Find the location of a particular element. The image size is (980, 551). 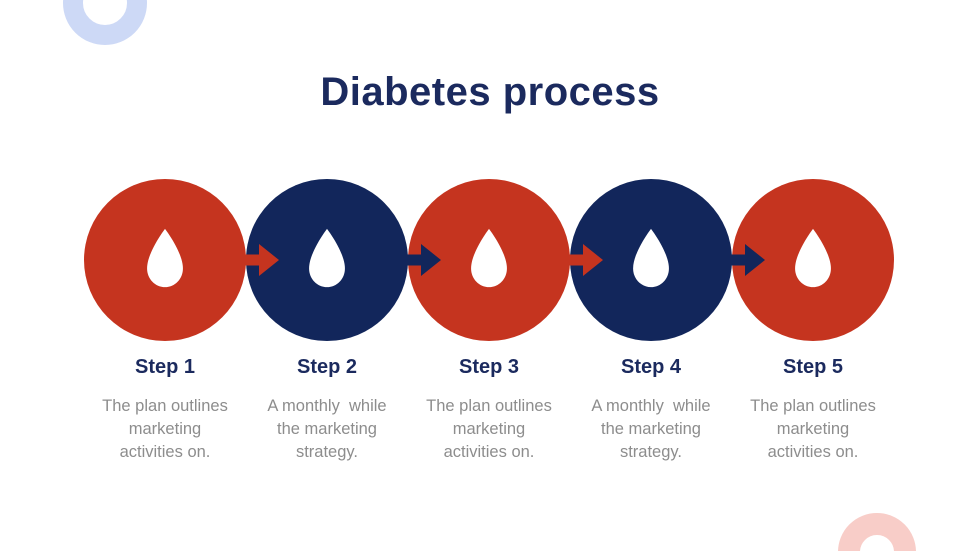

step-1-circle is located at coordinates (165, 260).